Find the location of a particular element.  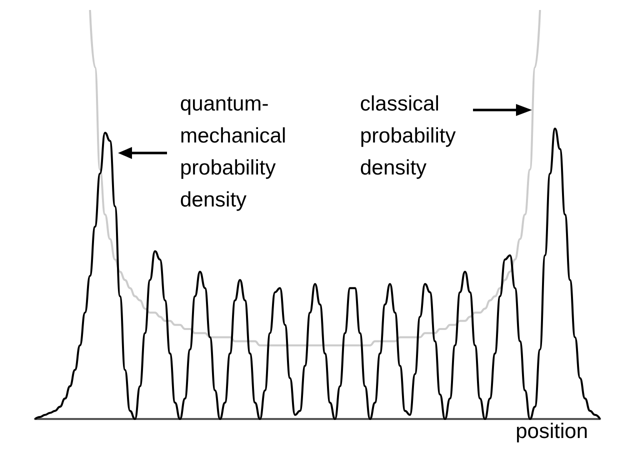

annotation: classical probability density is located at coordinates (408, 136).